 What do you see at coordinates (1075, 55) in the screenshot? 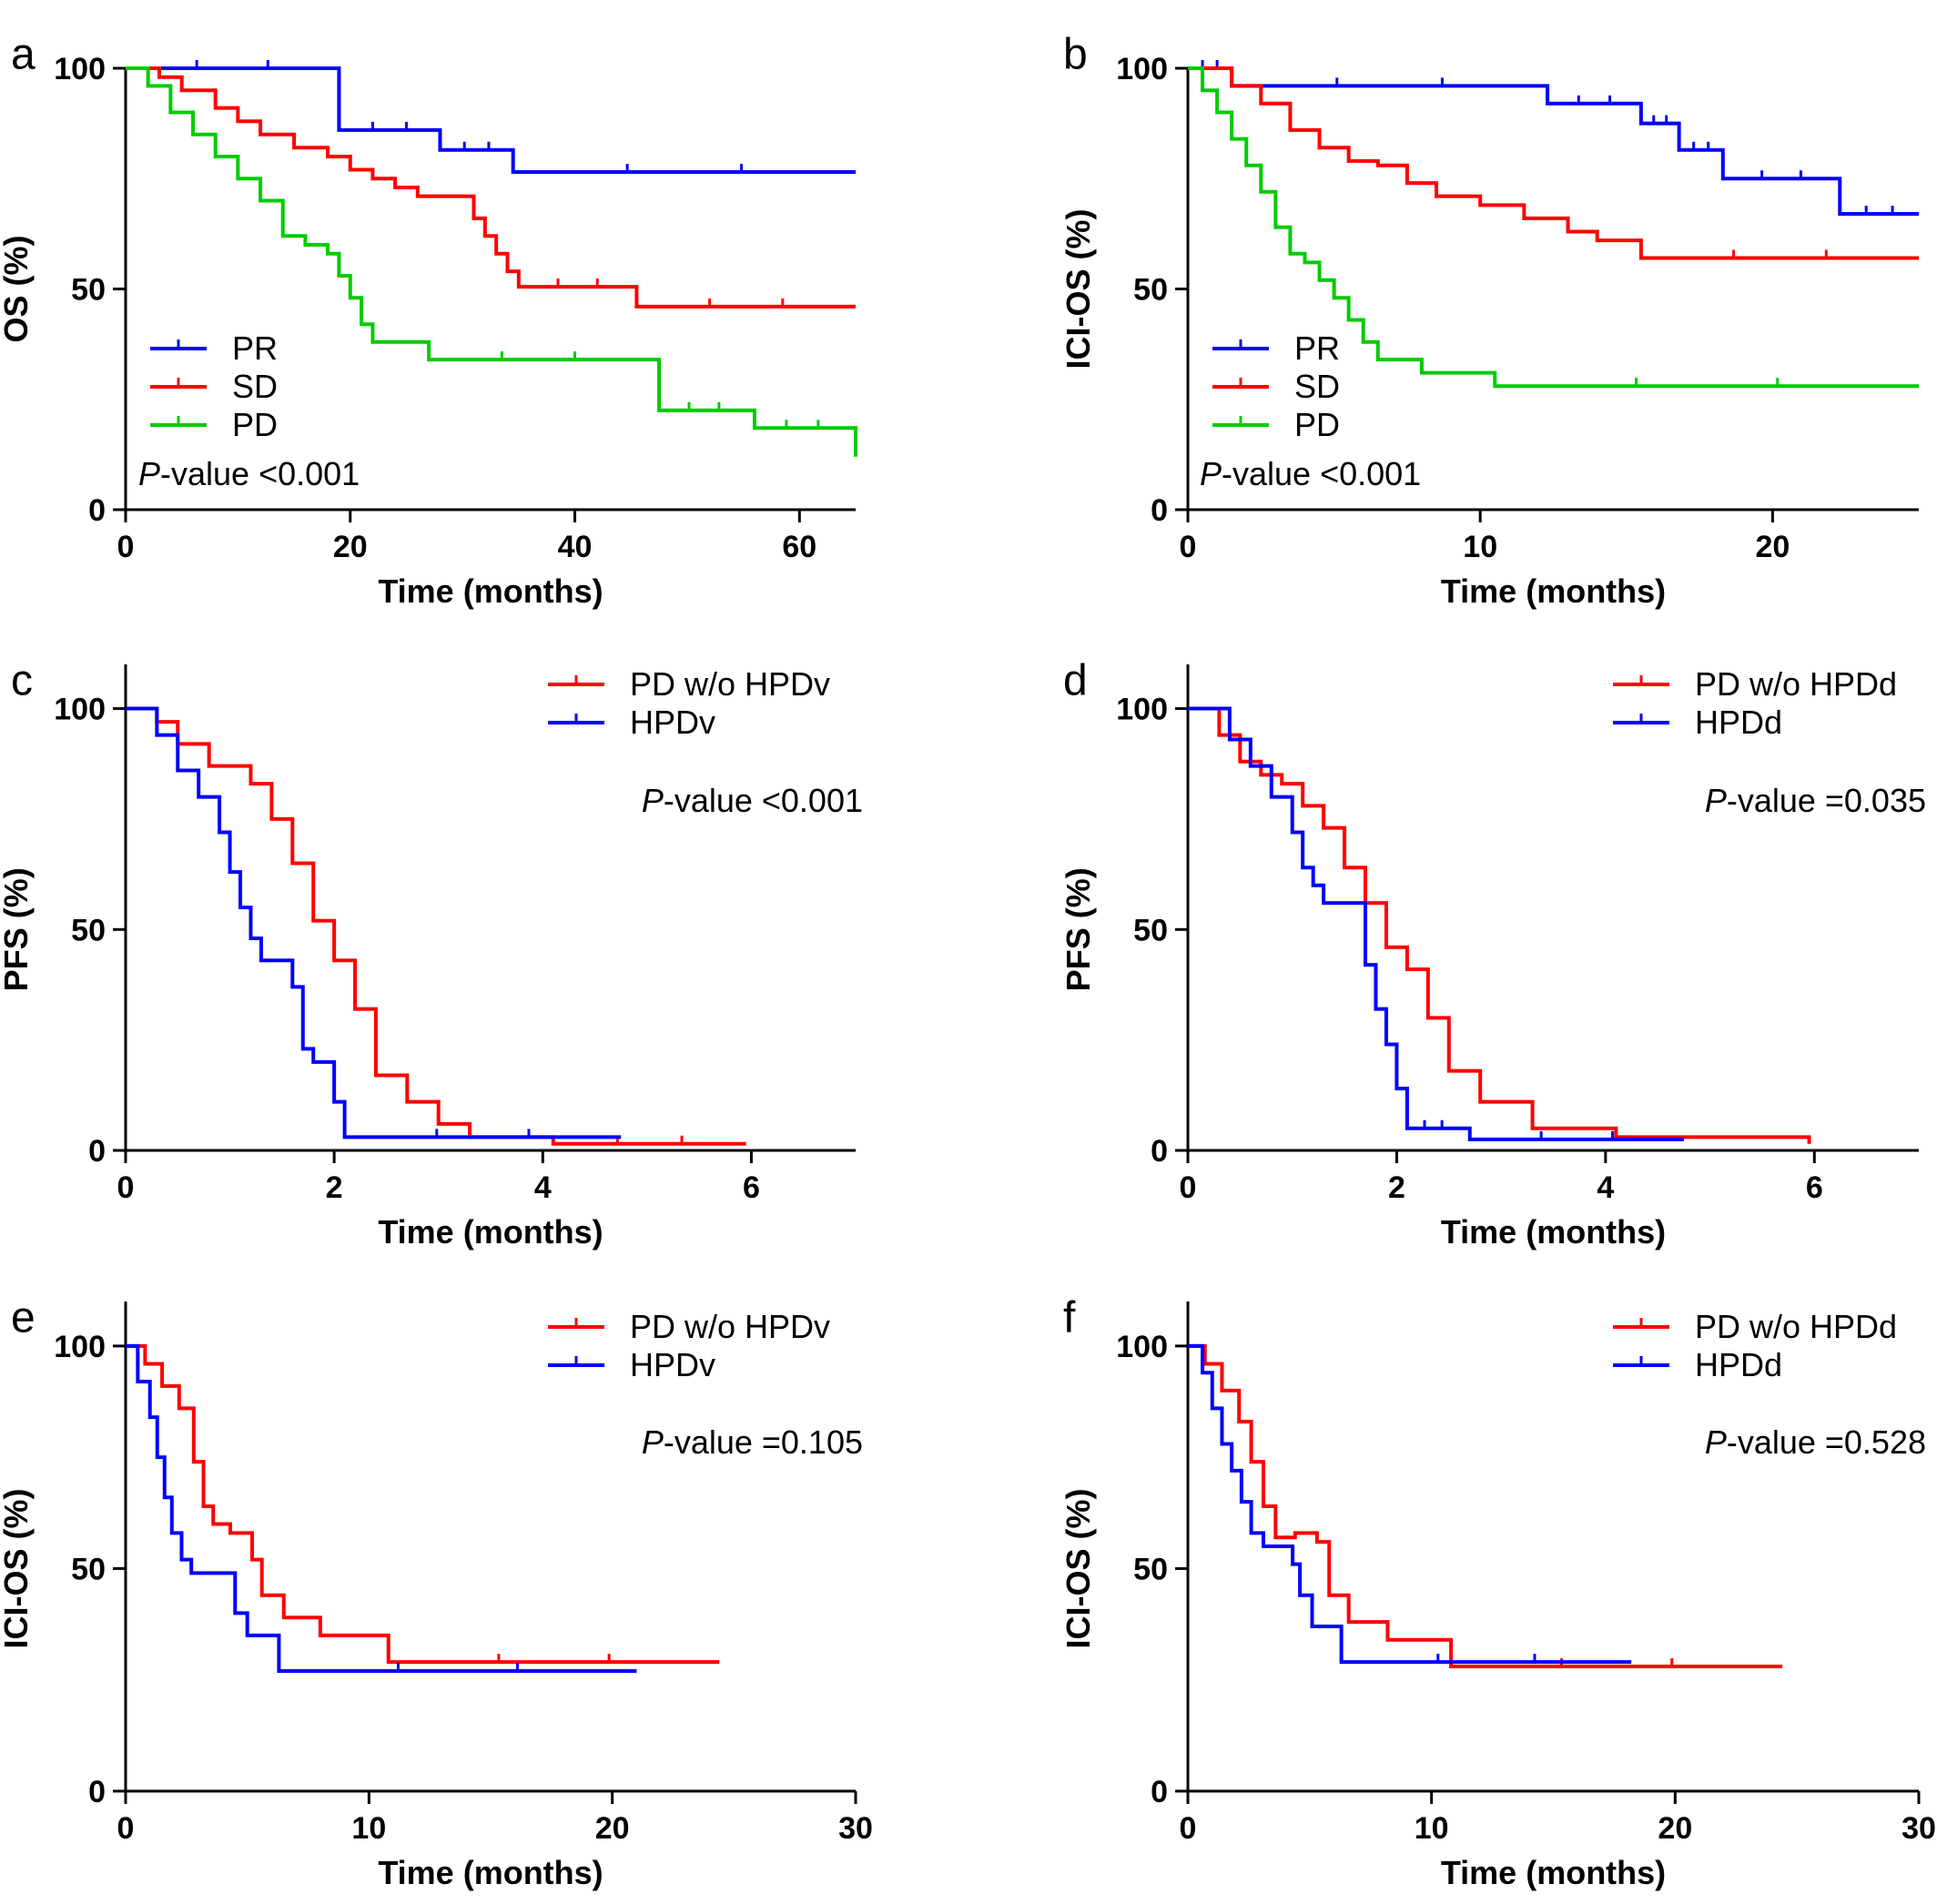
I see `panel-letter: b` at bounding box center [1075, 55].